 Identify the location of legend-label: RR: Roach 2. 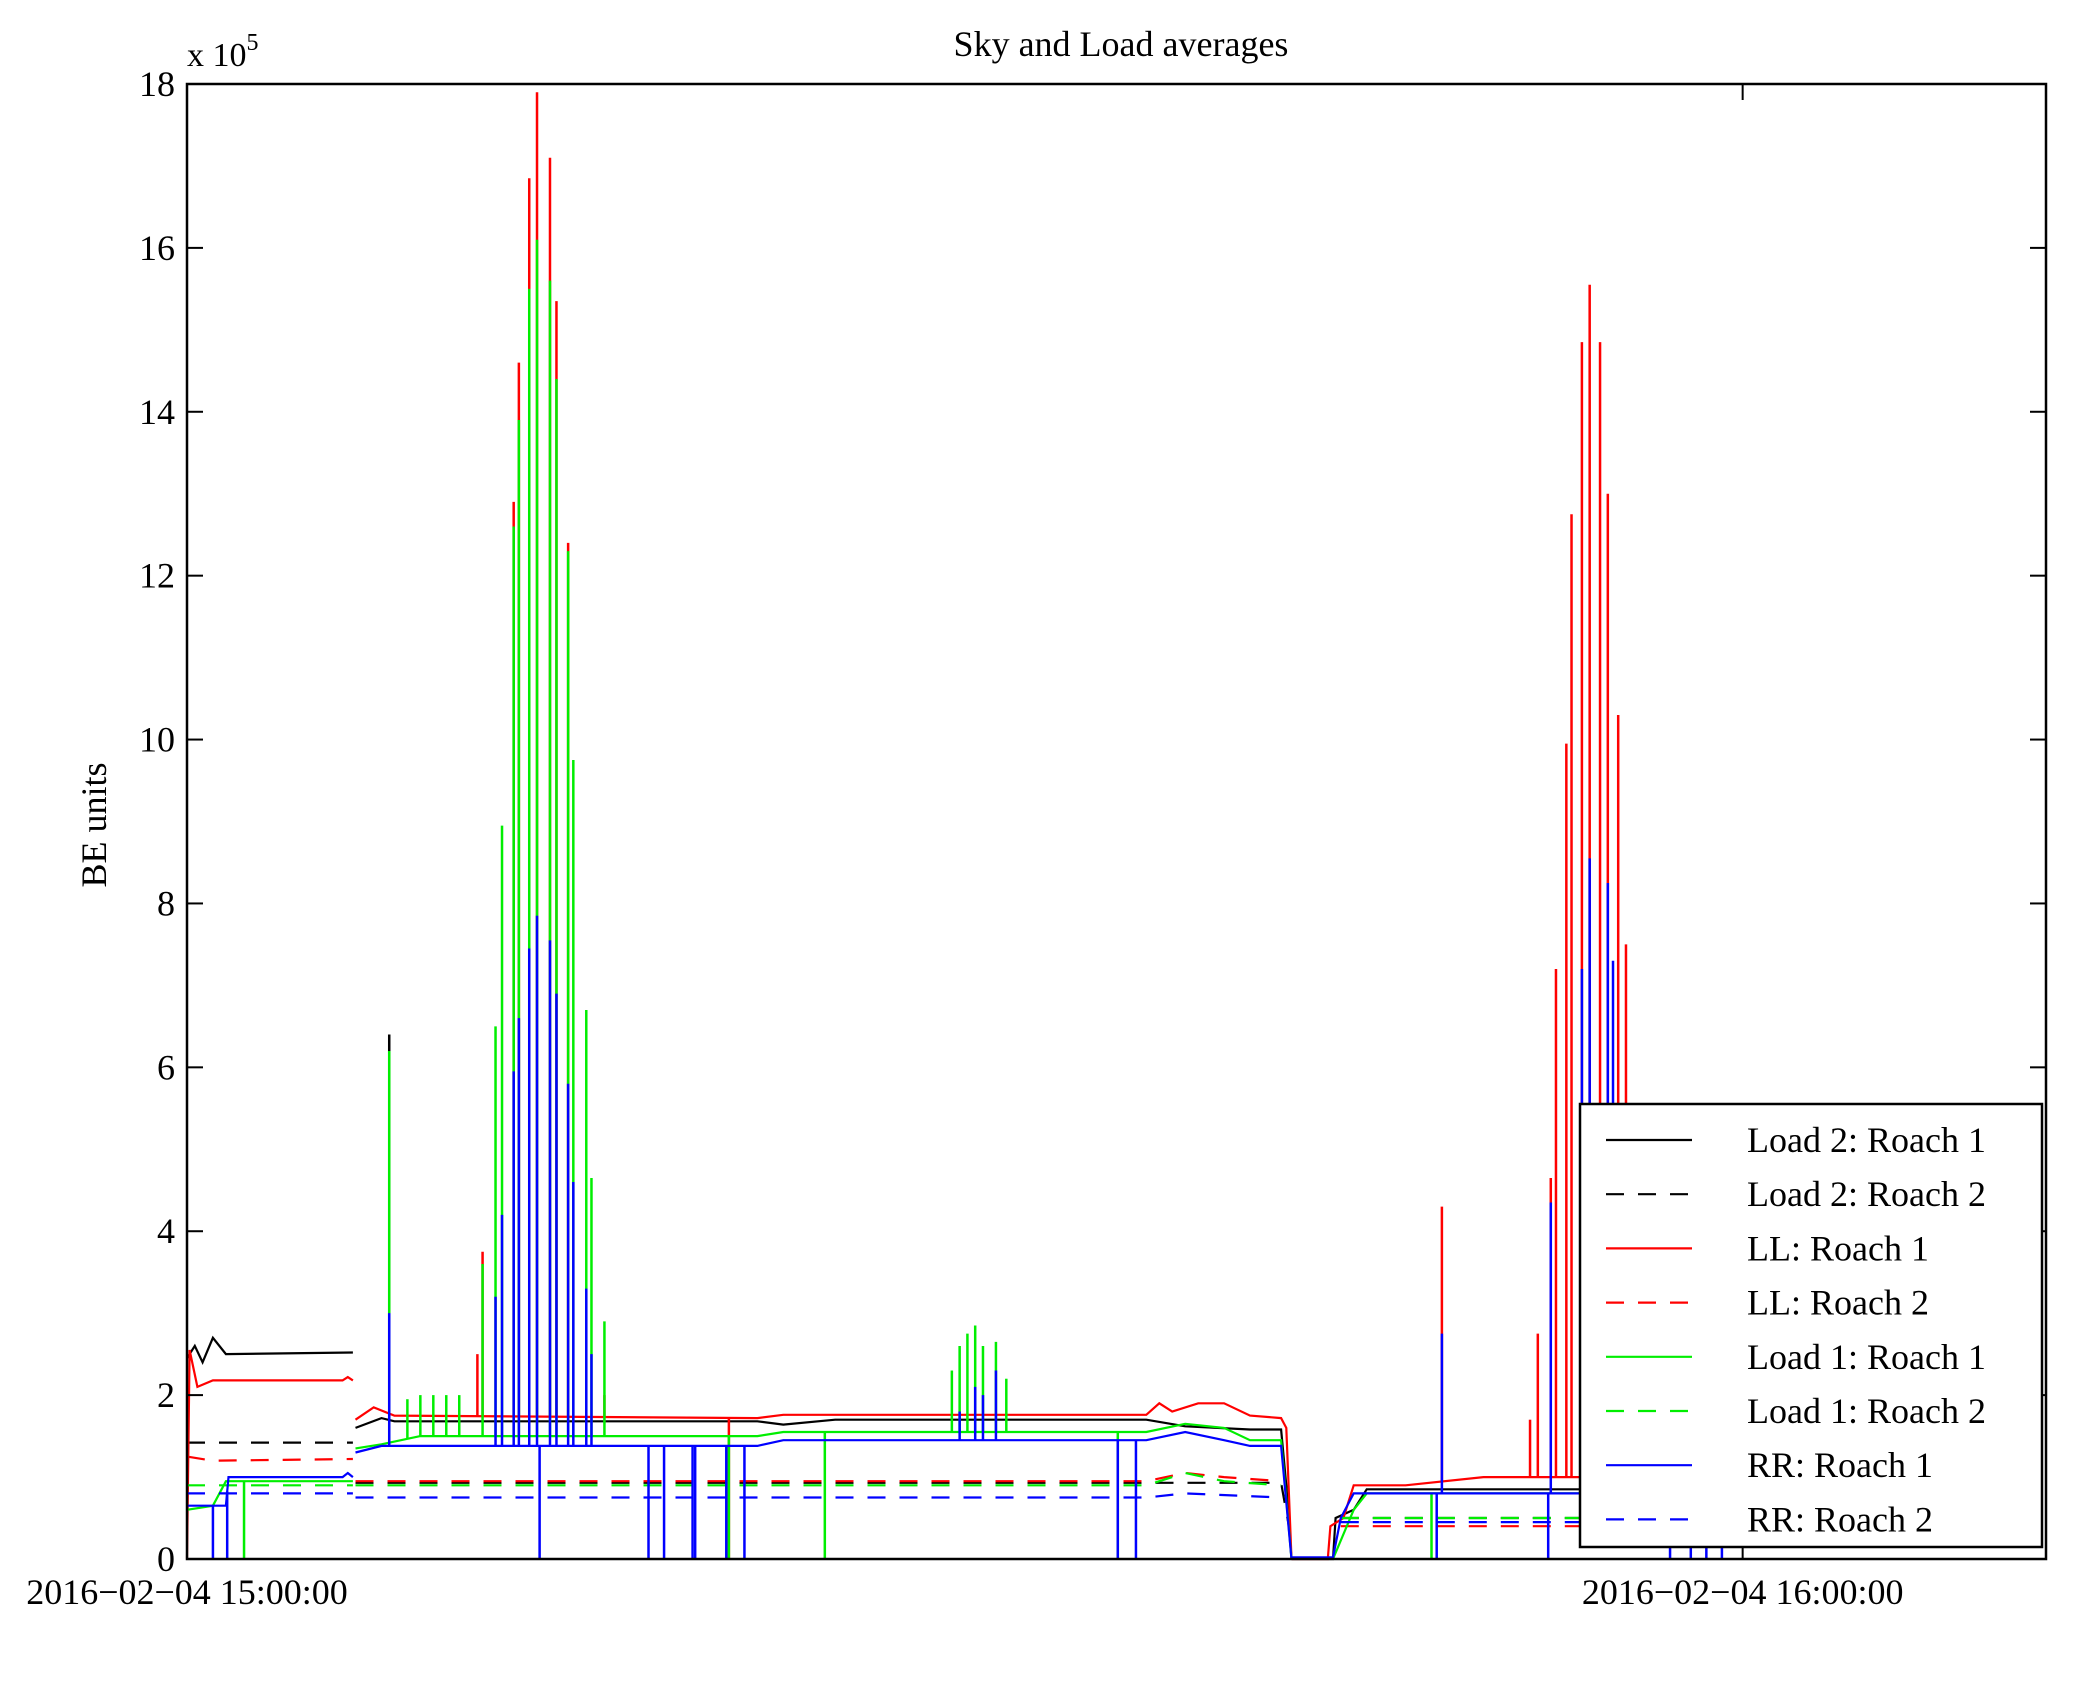
(1840, 1519).